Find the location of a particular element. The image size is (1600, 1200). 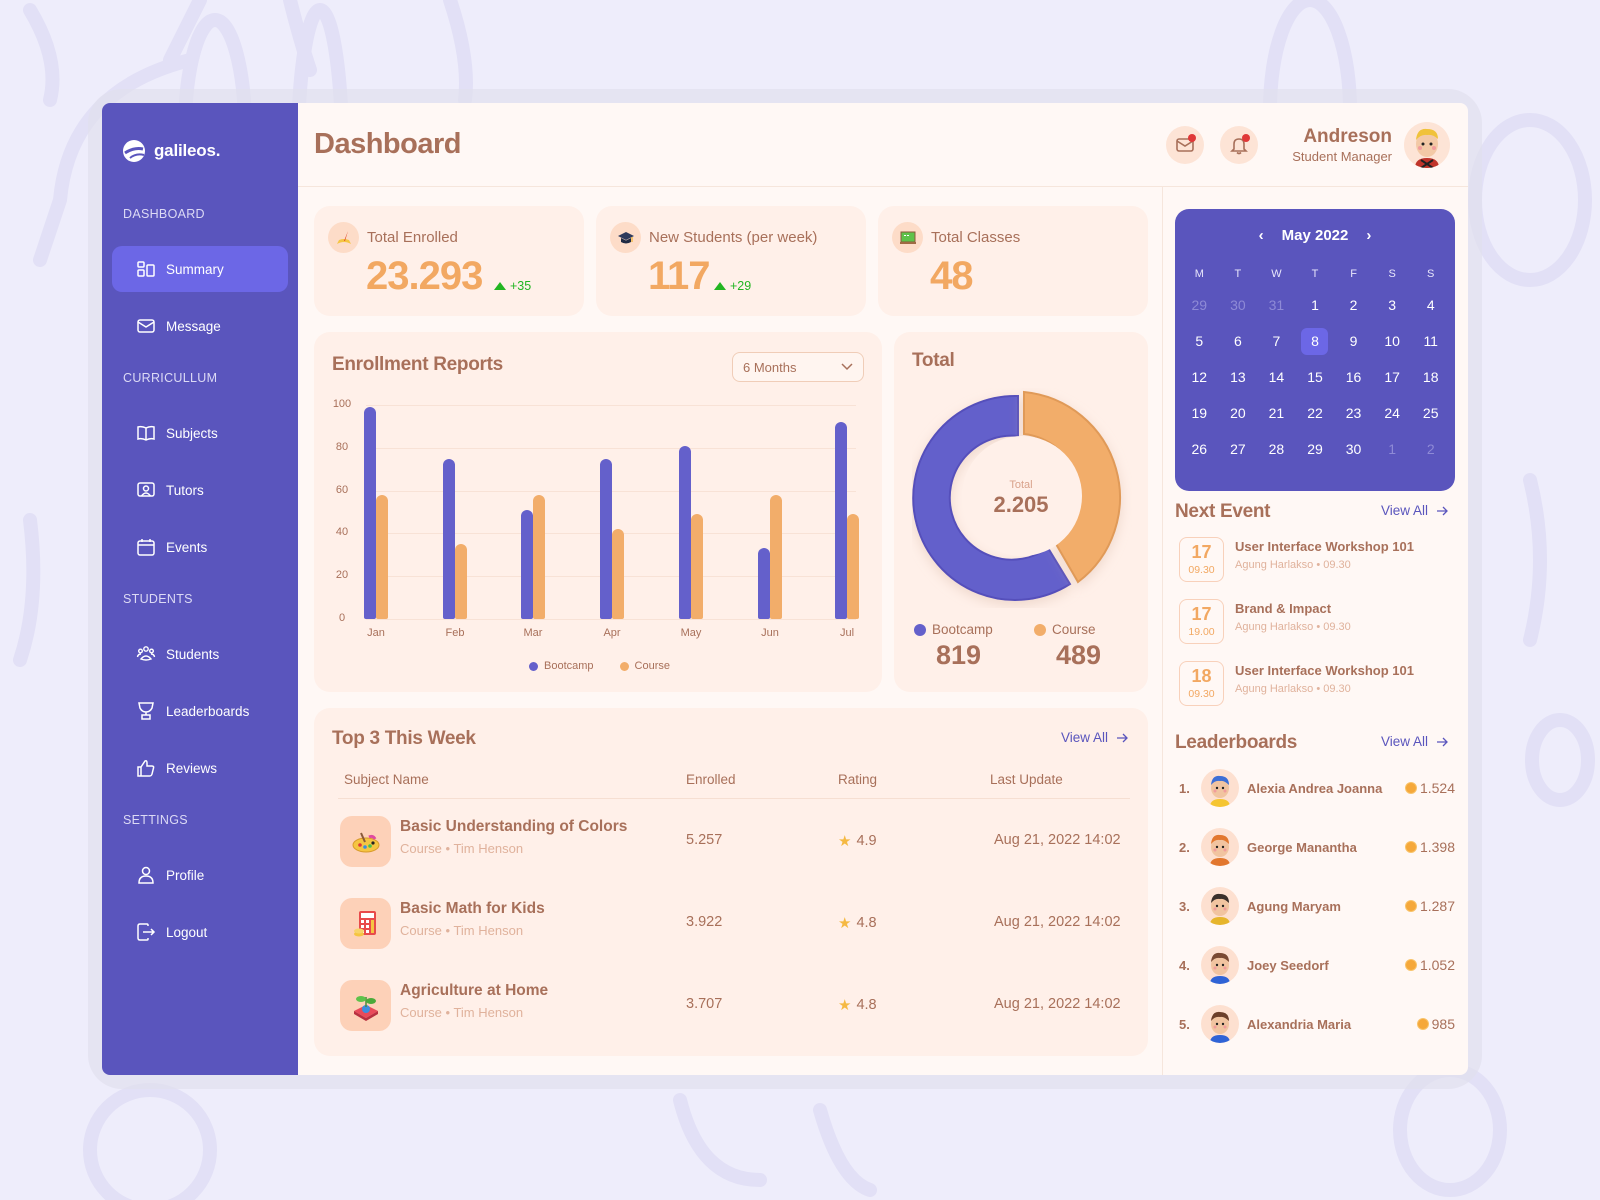

calendar-day: 24 is located at coordinates (1392, 413).